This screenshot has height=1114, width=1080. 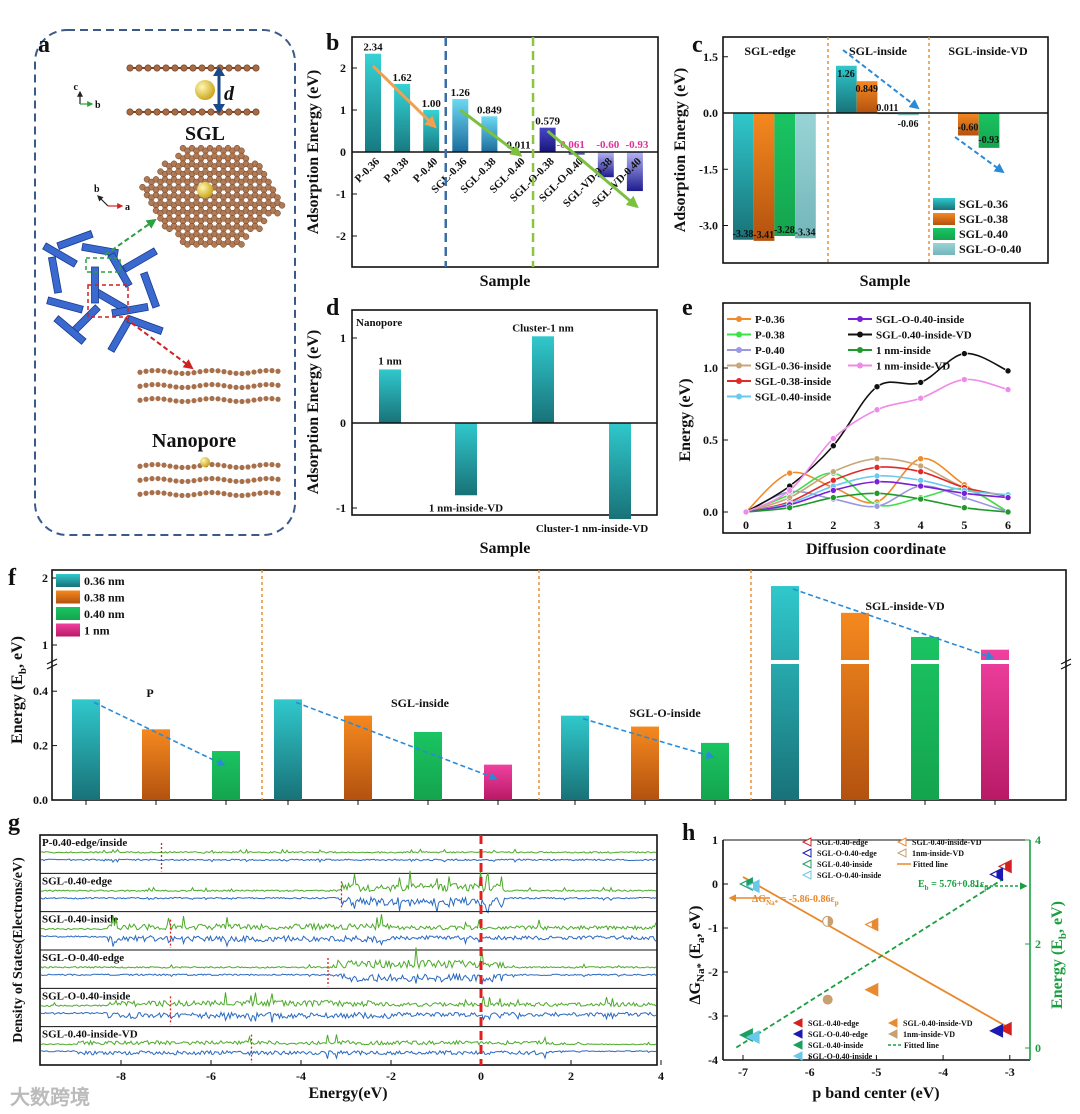 I want to click on dos-spin-down-line, so click(x=348, y=861).